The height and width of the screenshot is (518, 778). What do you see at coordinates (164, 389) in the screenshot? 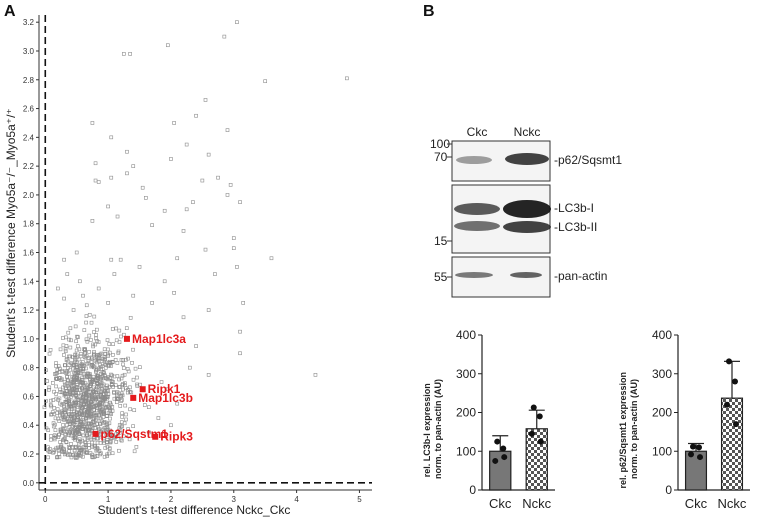
I see `highlight-label: Ripk1` at bounding box center [164, 389].